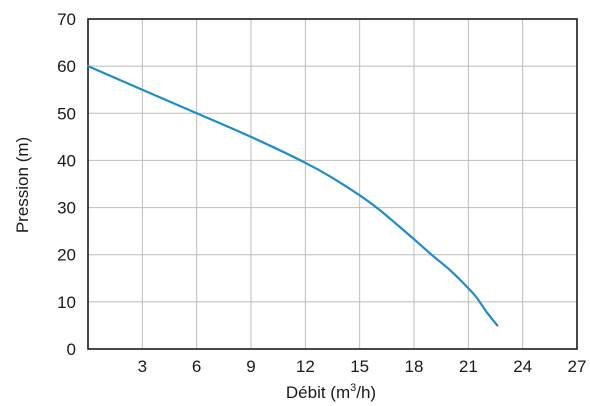 The width and height of the screenshot is (590, 406). I want to click on x-tick-labels: 3 6 9 12 15 18 21 24 27, so click(362, 366).